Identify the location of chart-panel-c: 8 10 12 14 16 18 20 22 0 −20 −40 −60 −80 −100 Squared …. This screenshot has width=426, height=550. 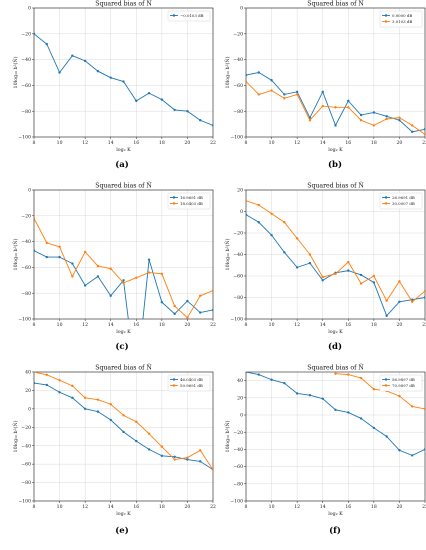
(114, 267).